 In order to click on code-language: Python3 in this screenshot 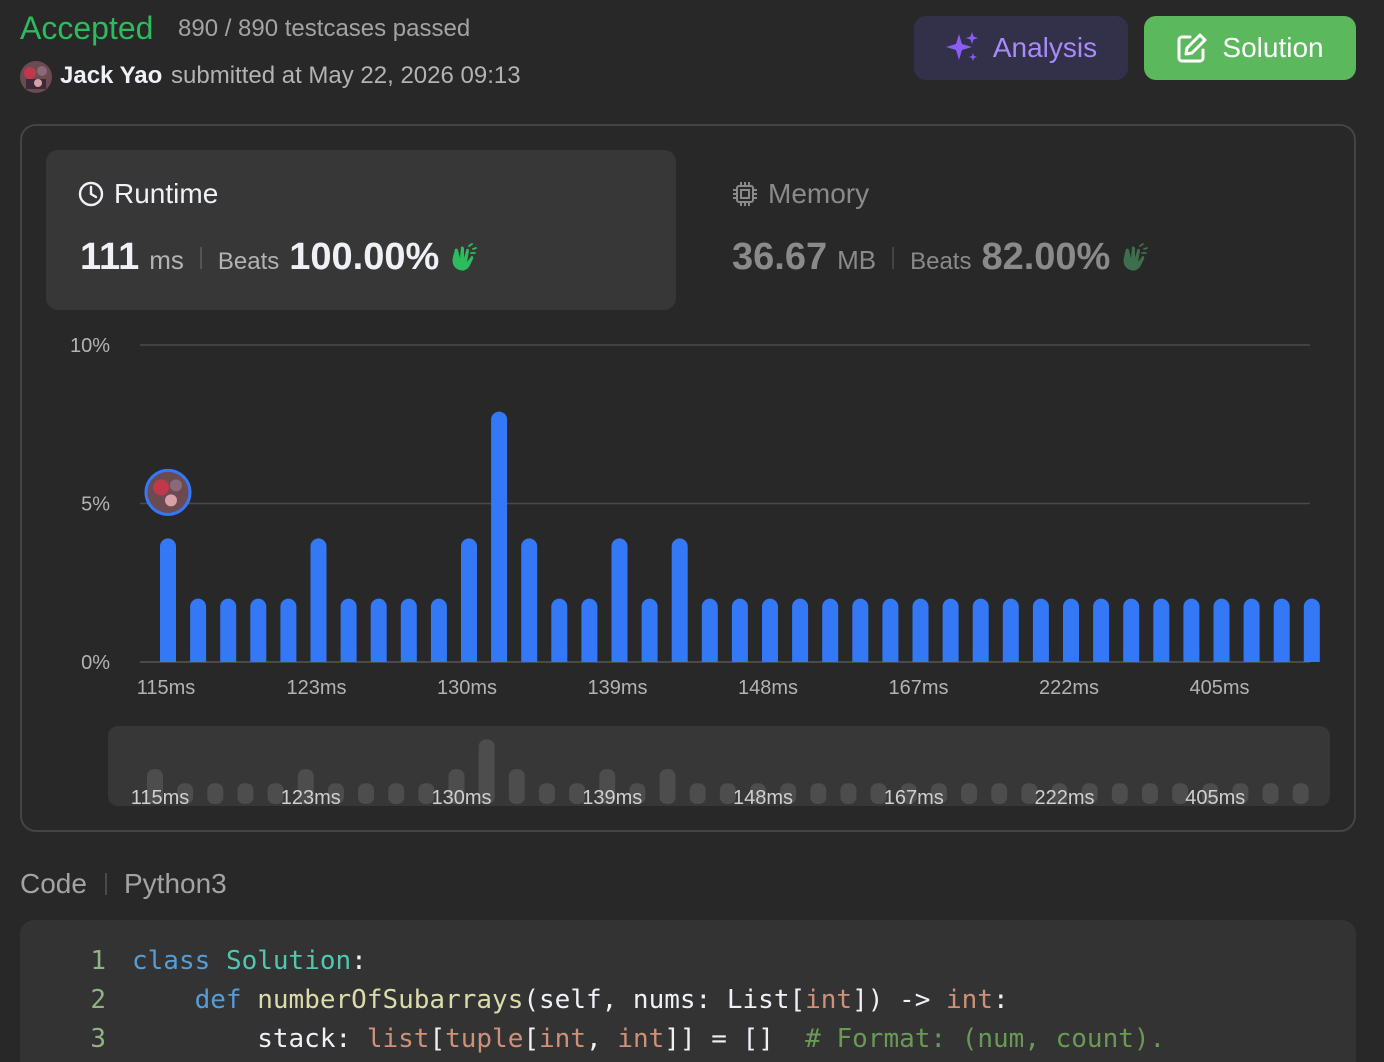, I will do `click(175, 884)`.